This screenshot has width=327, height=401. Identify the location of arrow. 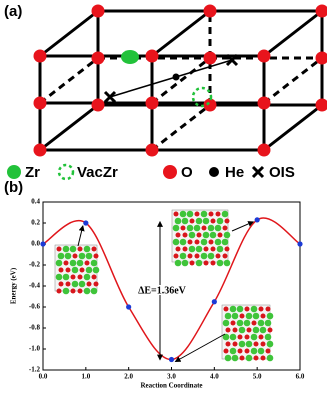
(201, 348).